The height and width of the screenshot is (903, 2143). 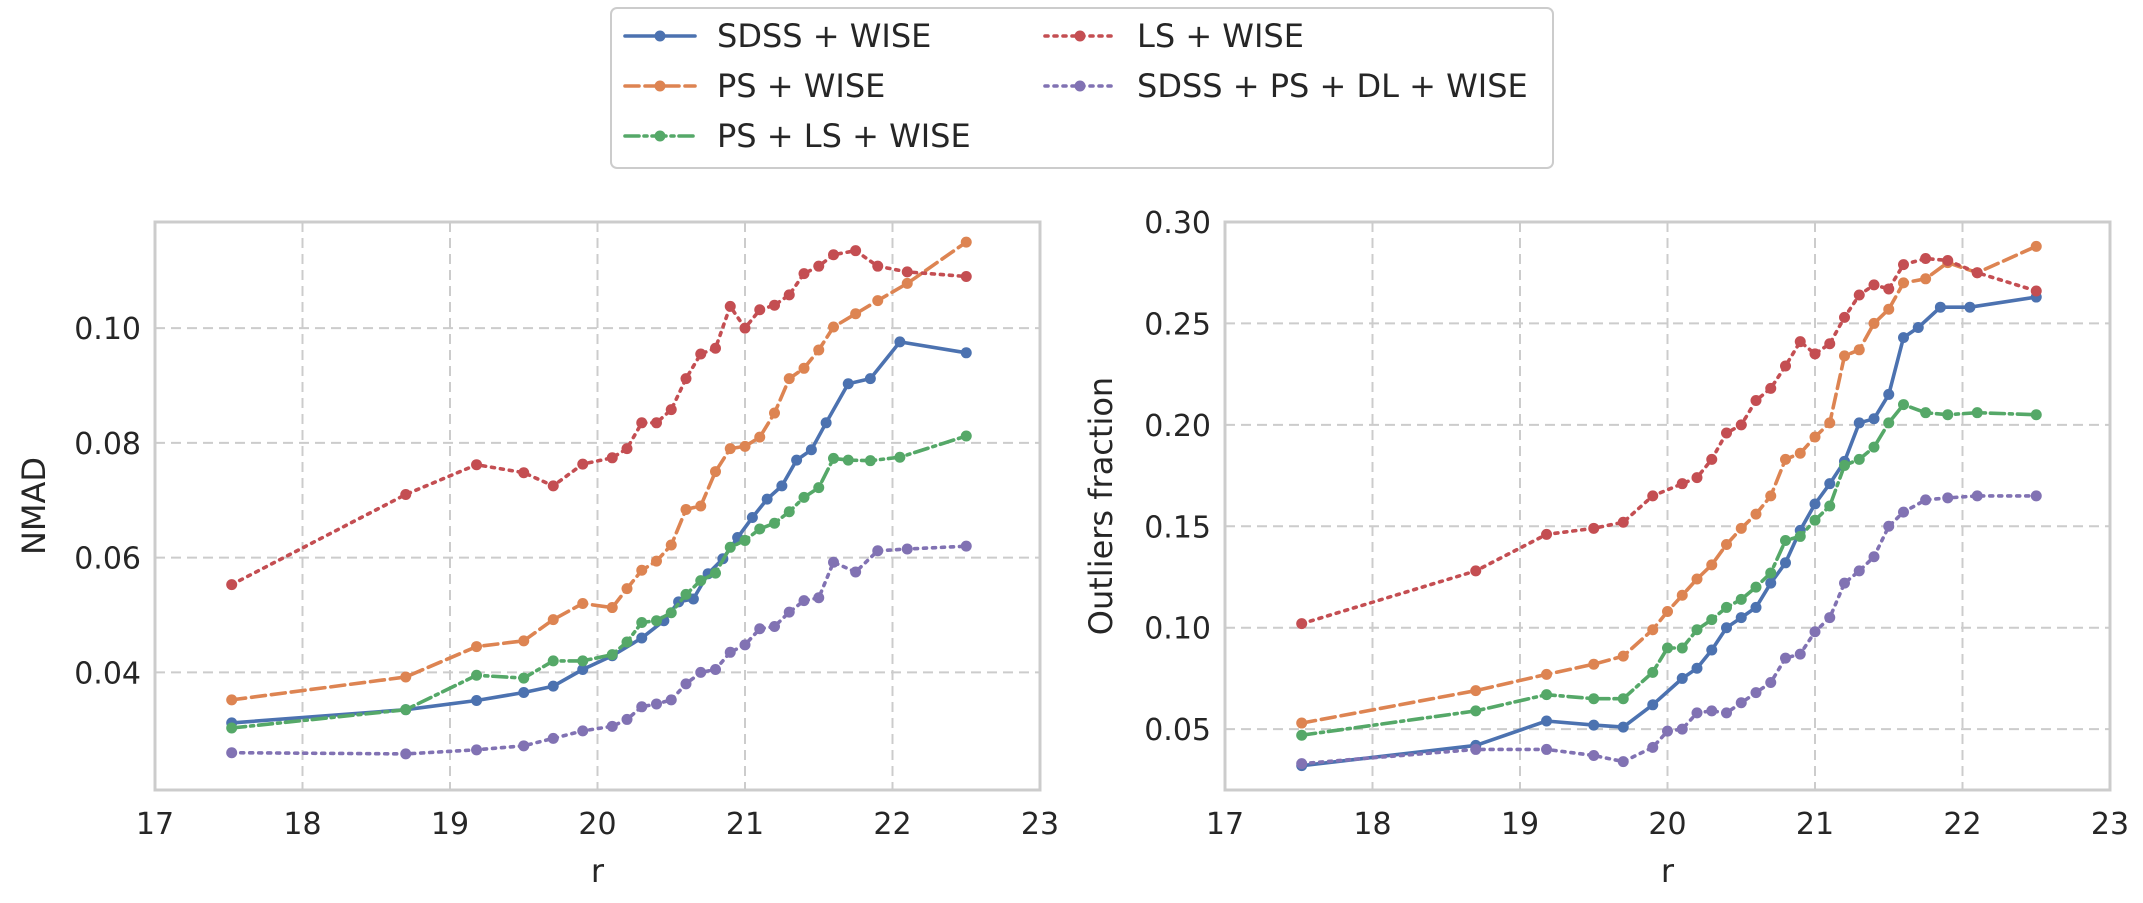 What do you see at coordinates (797, 136) in the screenshot?
I see `legend-entry-ps-ls-wise: PS + LS + WISE` at bounding box center [797, 136].